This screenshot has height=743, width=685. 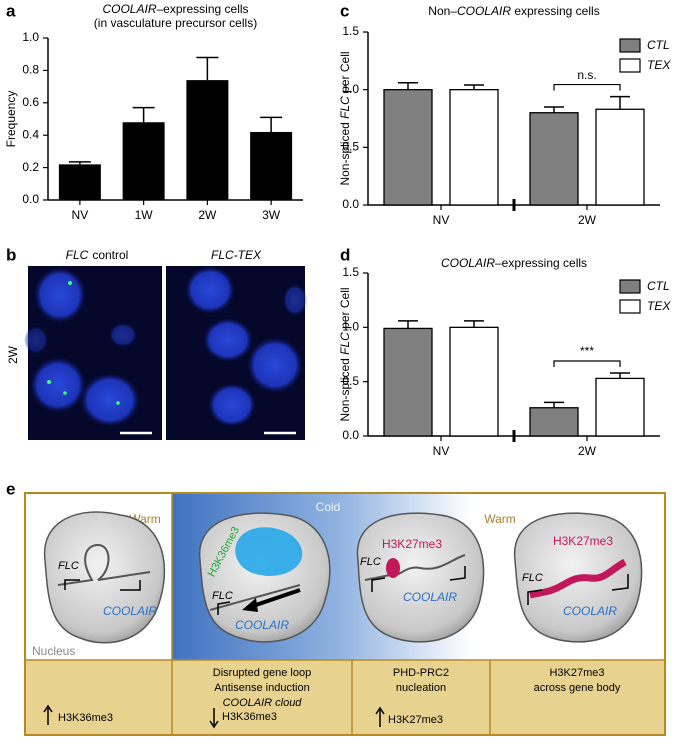 I want to click on x-tick-label: 3W, so click(x=271, y=215).